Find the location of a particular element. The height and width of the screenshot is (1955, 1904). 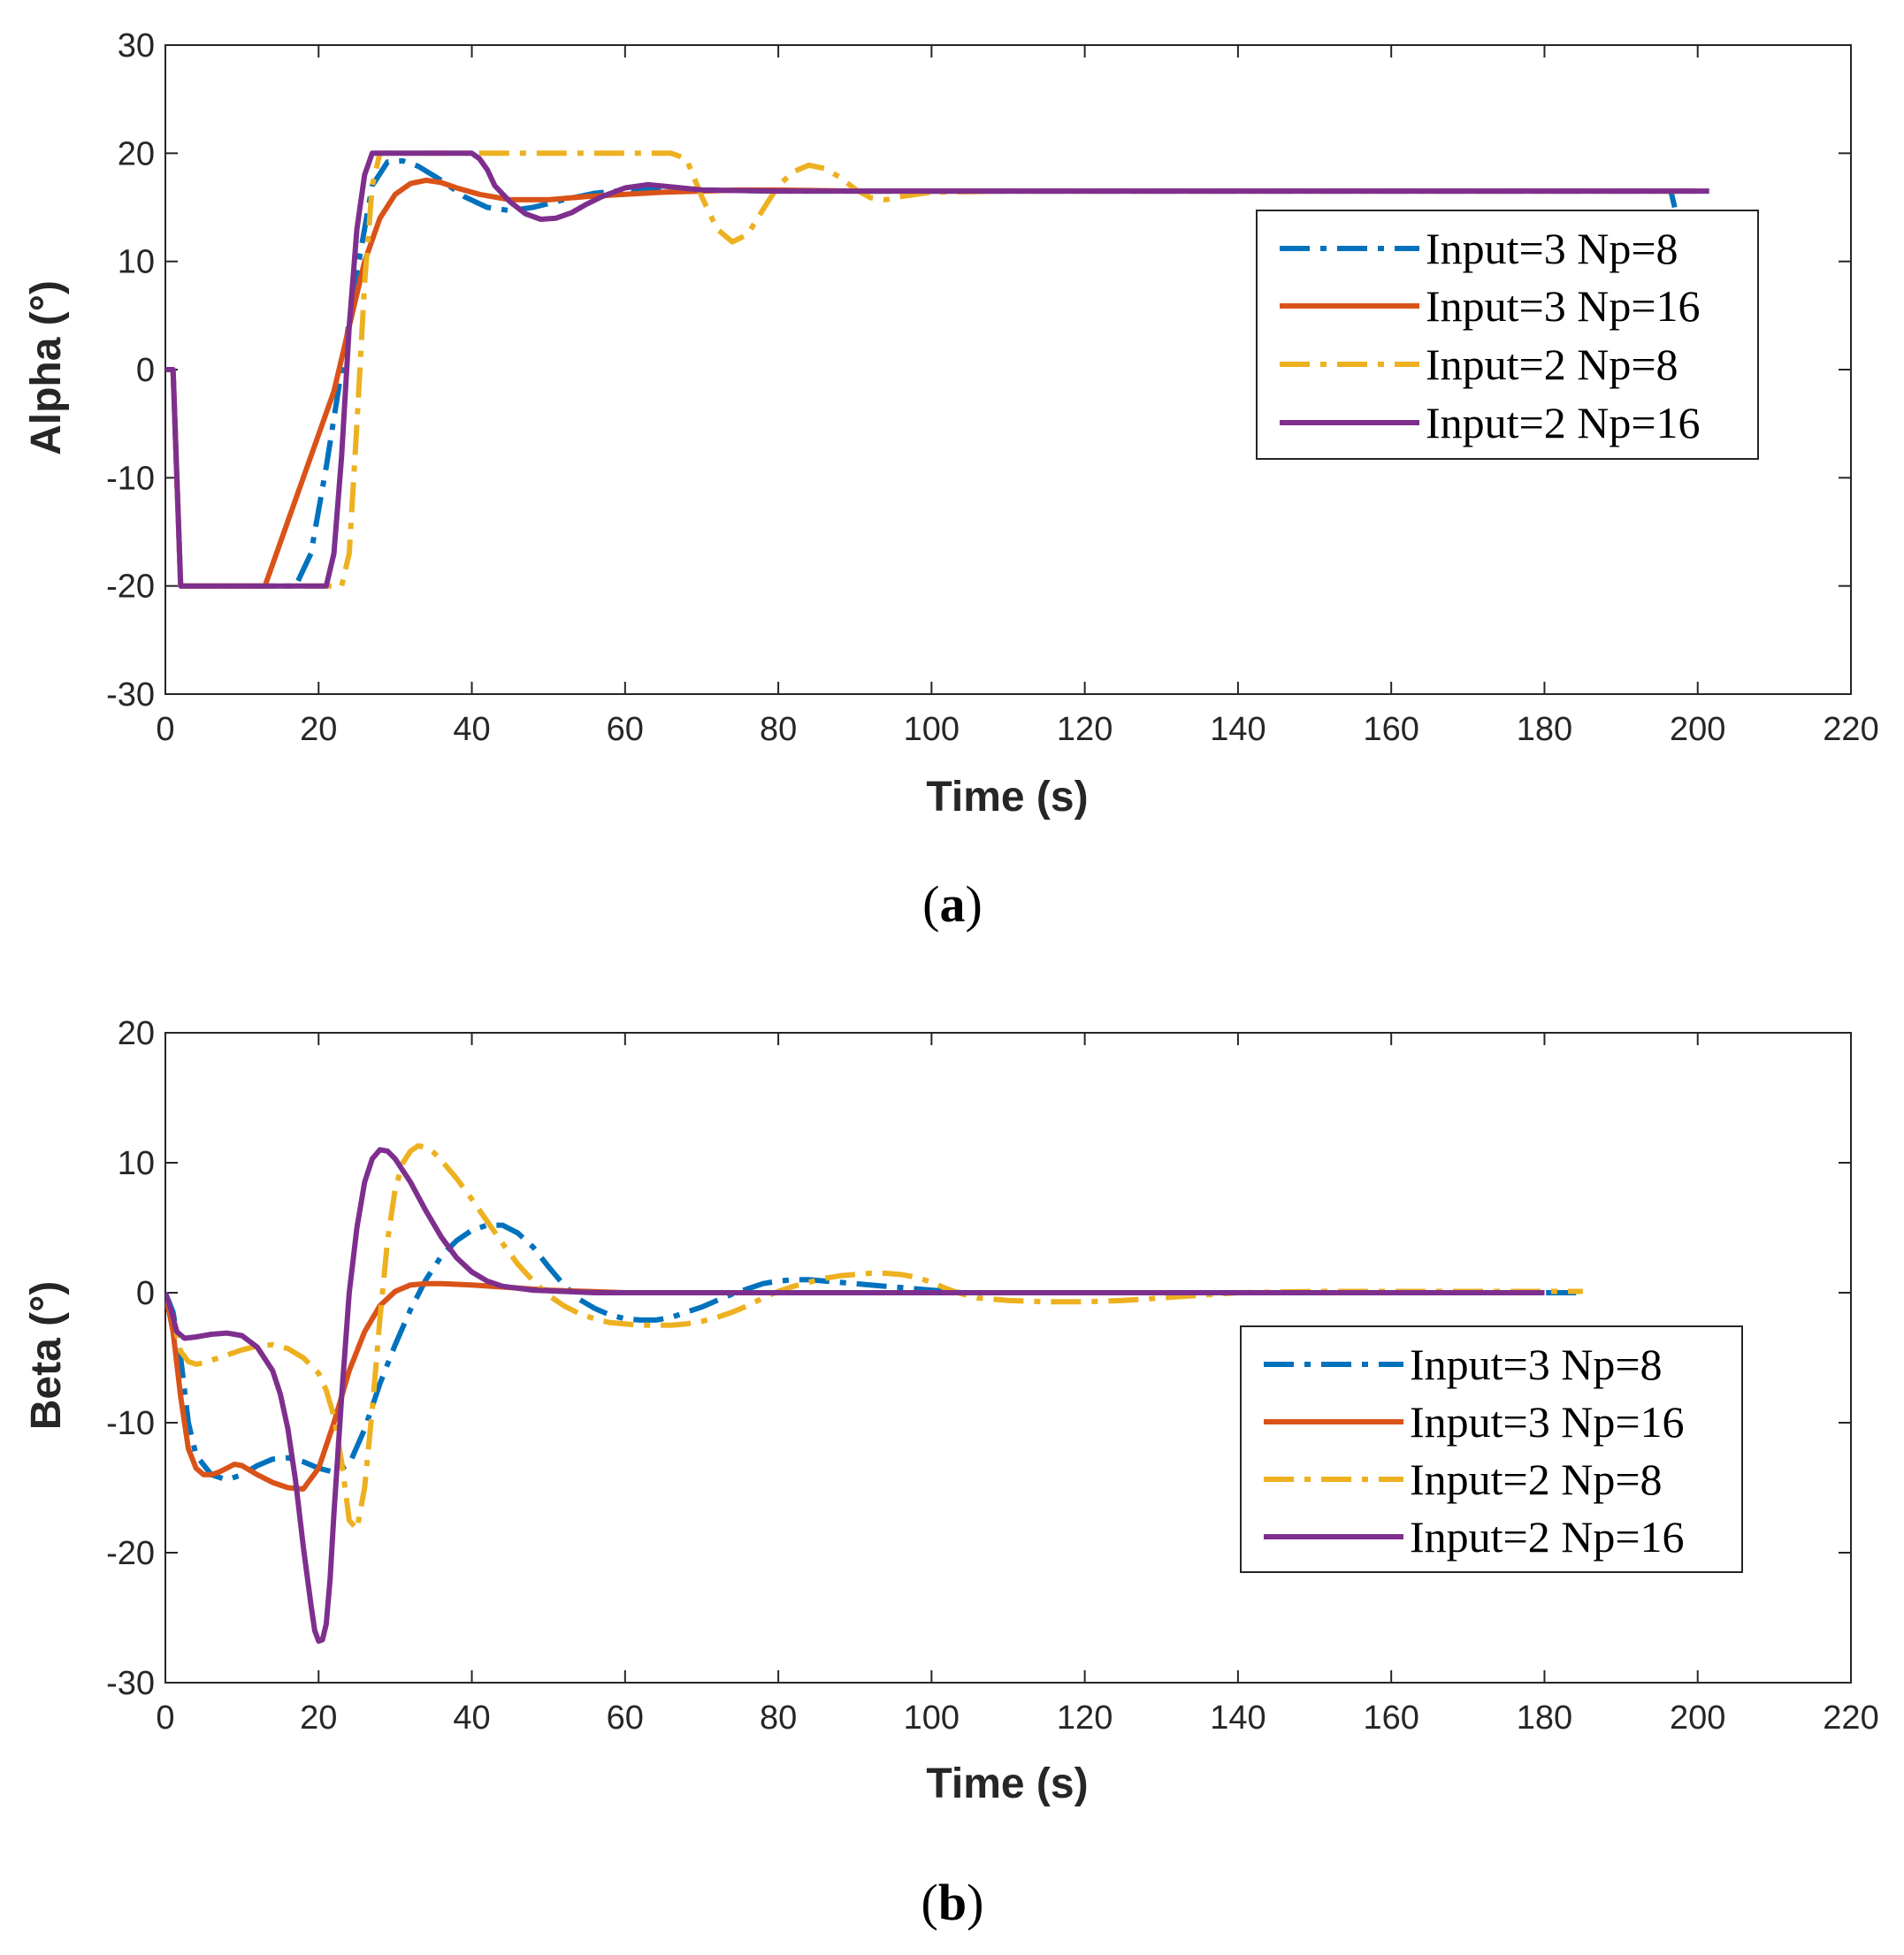

y-axis-label: Beta (°) is located at coordinates (46, 1356).